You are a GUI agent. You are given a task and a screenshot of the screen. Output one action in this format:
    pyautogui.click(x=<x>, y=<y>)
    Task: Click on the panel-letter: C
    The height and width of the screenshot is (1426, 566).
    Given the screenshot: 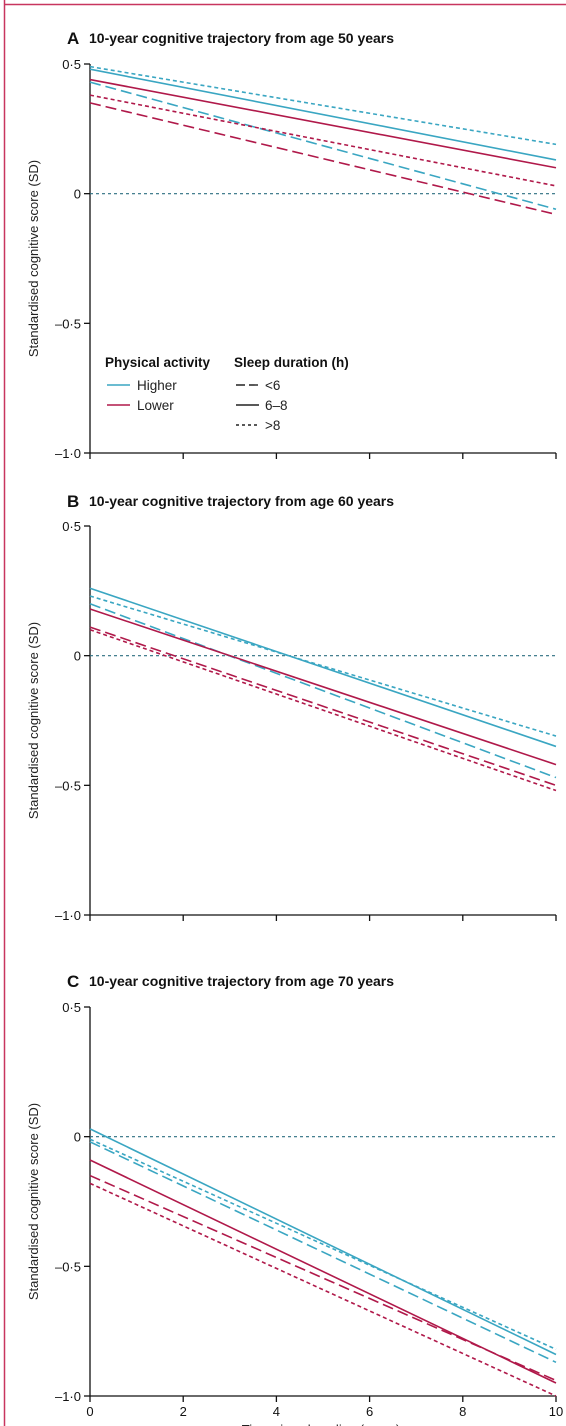 What is the action you would take?
    pyautogui.click(x=73, y=981)
    